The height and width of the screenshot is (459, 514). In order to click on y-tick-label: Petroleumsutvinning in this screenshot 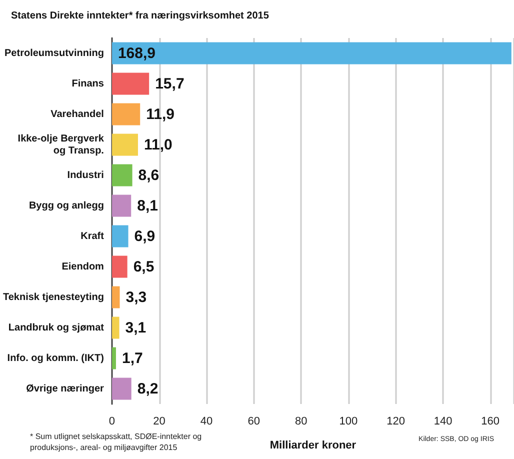, I will do `click(54, 53)`.